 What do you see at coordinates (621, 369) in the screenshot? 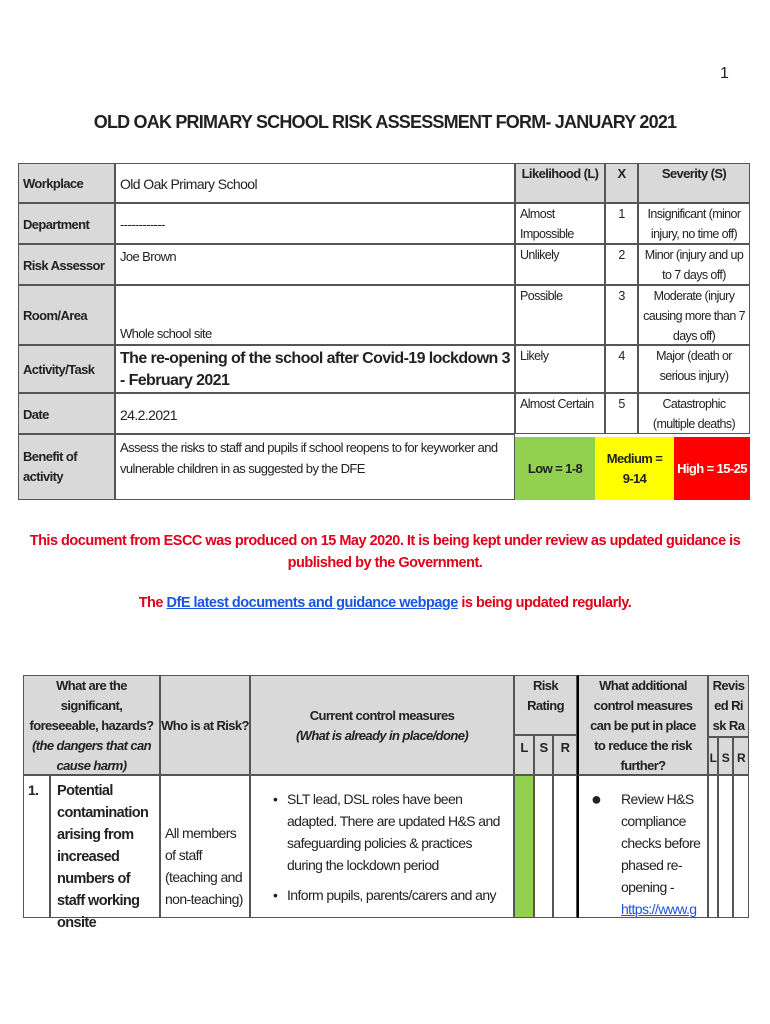
I see `score-cell: 4` at bounding box center [621, 369].